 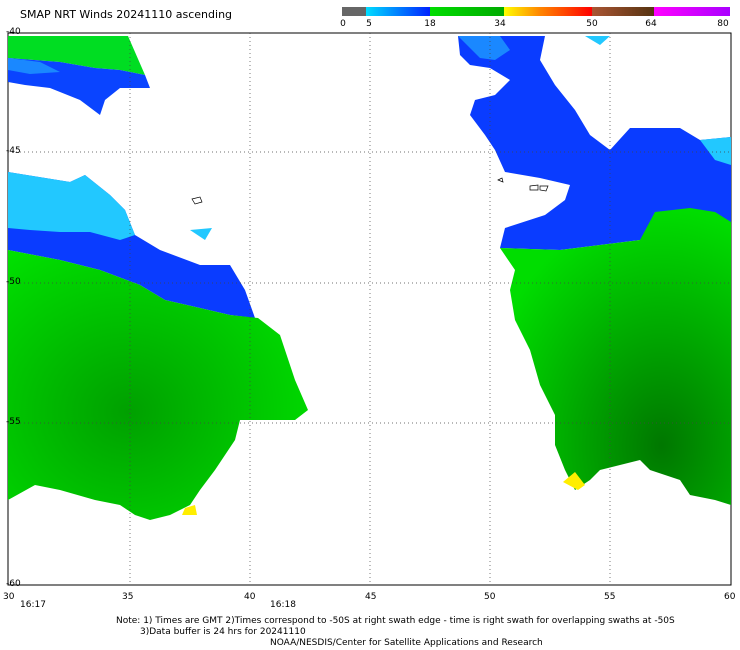 I want to click on colorbar-labels: 0 5 18 34 50 64 80, so click(x=370, y=26).